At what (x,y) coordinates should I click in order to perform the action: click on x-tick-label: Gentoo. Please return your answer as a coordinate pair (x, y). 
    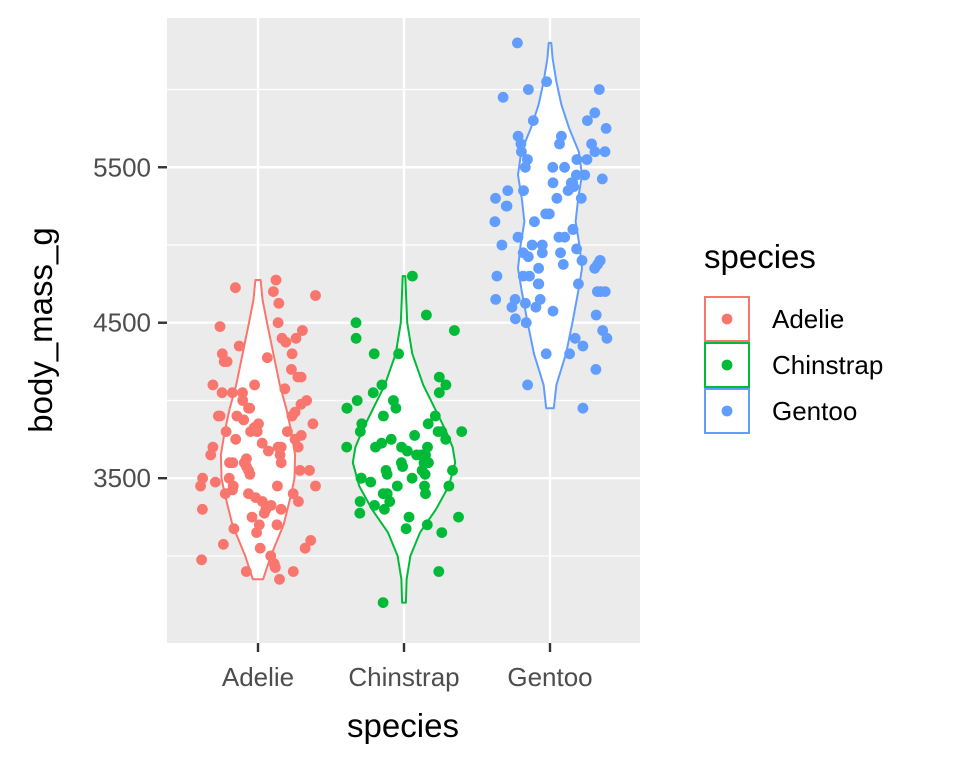
    Looking at the image, I should click on (549, 677).